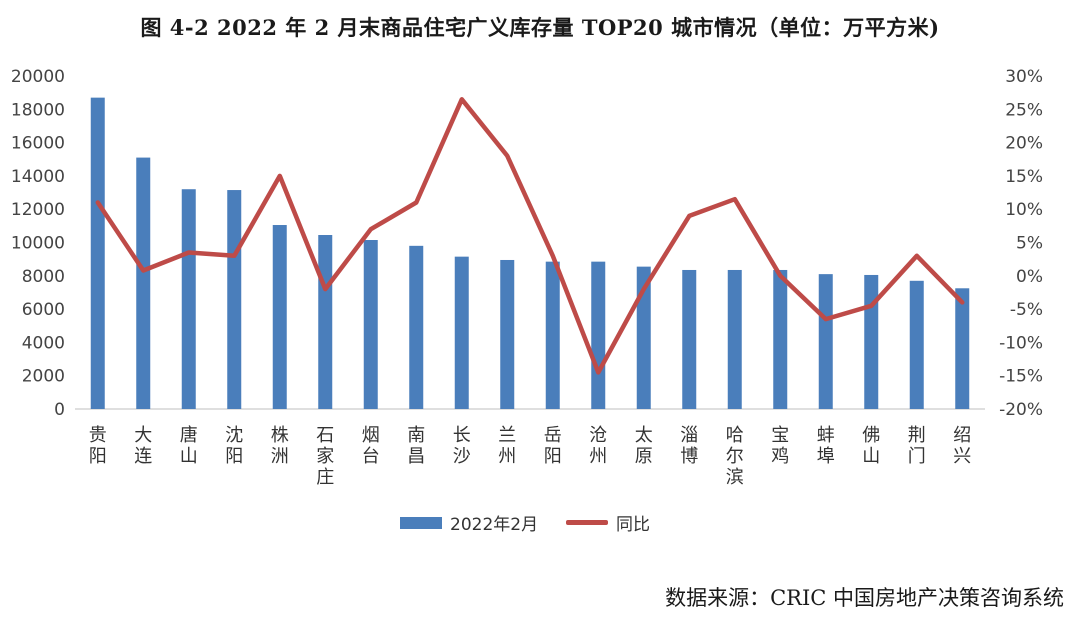 The width and height of the screenshot is (1080, 627). What do you see at coordinates (1021, 377) in the screenshot?
I see `y-right-tick-label: -15%` at bounding box center [1021, 377].